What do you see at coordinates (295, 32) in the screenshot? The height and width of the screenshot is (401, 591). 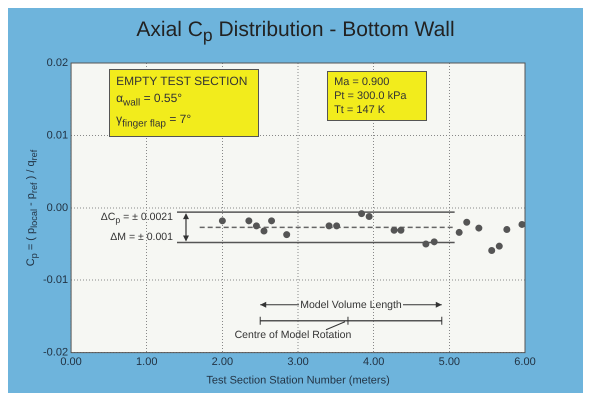 I see `chart-title: Axial C$_{p}$ Distribution - Bottom Wall` at bounding box center [295, 32].